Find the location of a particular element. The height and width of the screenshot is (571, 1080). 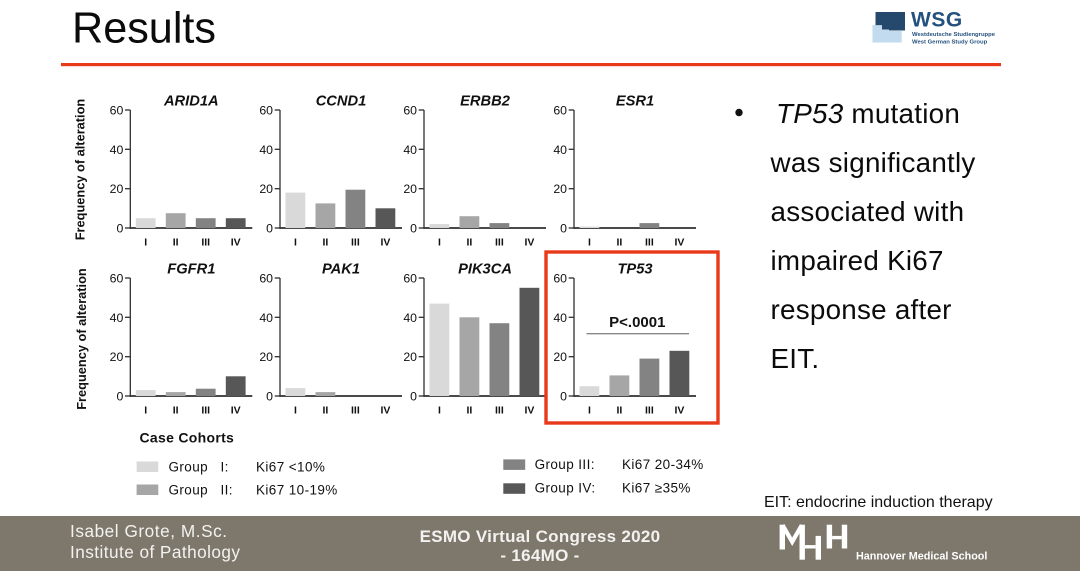

svg-text: response after is located at coordinates (861, 309).